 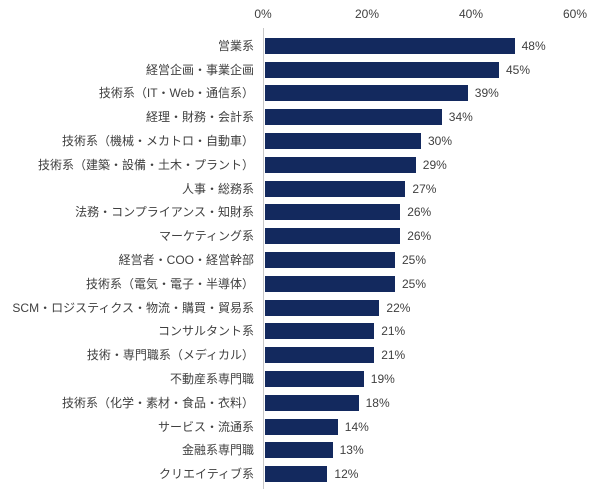 I want to click on category-label: コンサルタント系, so click(x=205, y=331).